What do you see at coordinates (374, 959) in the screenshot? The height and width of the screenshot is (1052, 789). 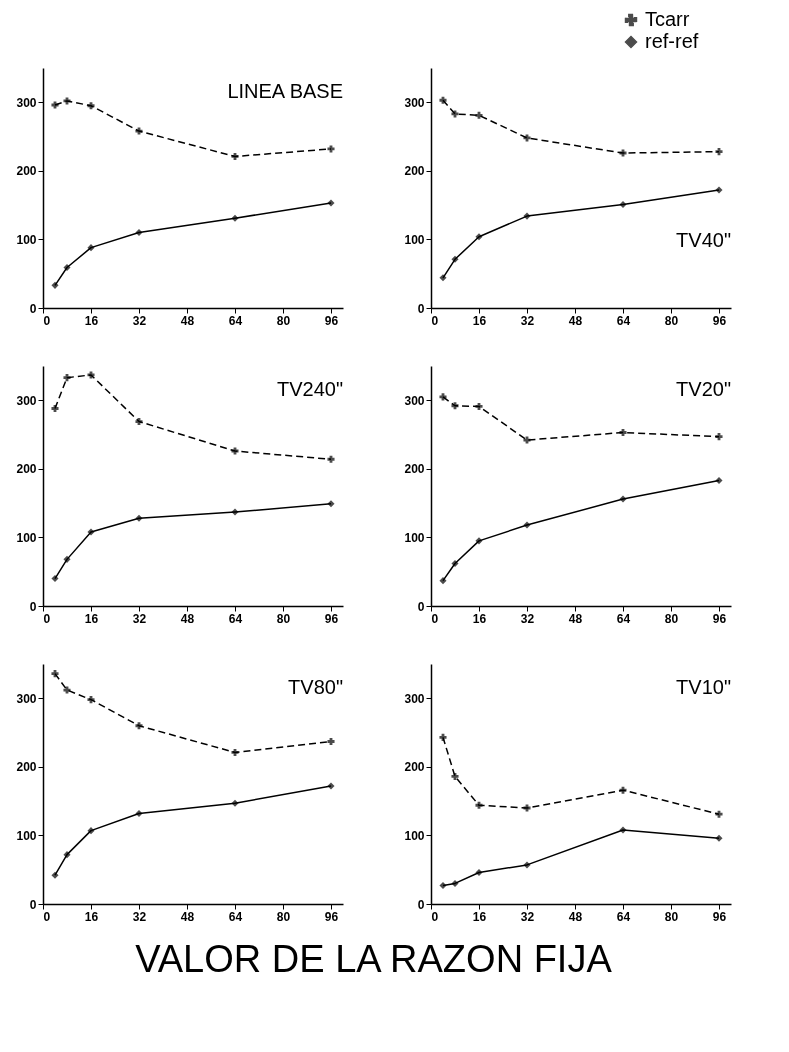 I see `text: VALOR DE LA RAZON FIJA` at bounding box center [374, 959].